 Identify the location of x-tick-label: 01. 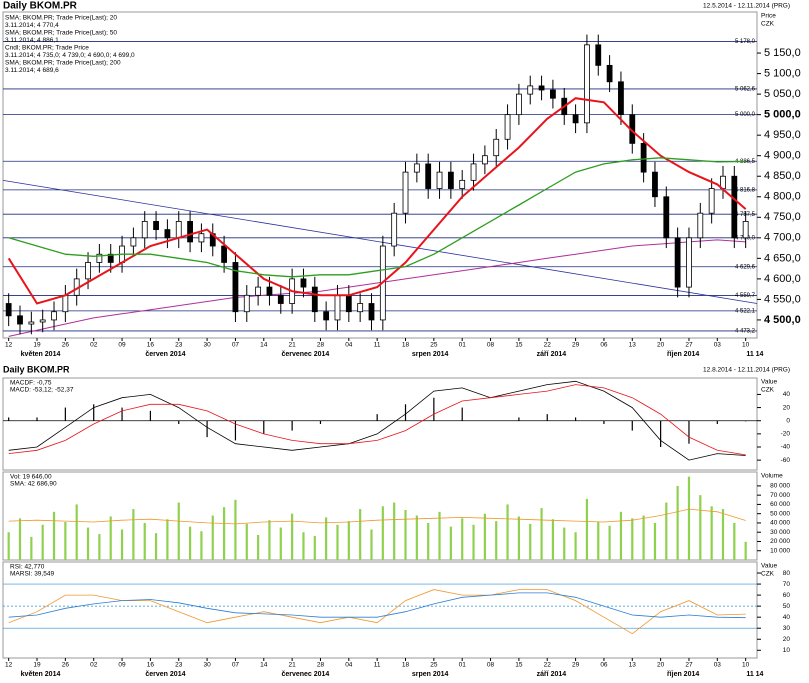
(463, 665).